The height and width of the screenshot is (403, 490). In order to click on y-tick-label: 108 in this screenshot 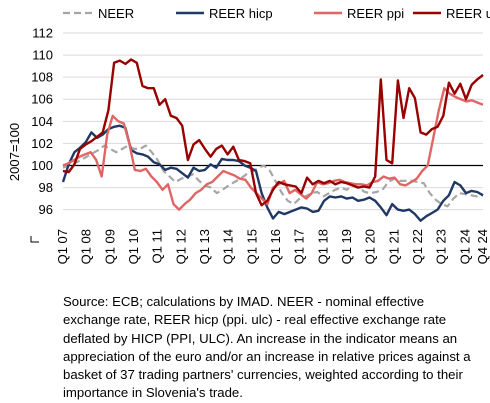, I will do `click(42, 77)`.